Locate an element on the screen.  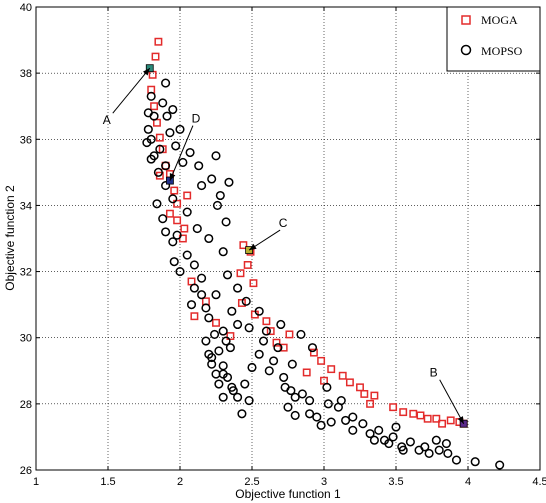
annotation-arrowhead-a is located at coordinates (146, 72).